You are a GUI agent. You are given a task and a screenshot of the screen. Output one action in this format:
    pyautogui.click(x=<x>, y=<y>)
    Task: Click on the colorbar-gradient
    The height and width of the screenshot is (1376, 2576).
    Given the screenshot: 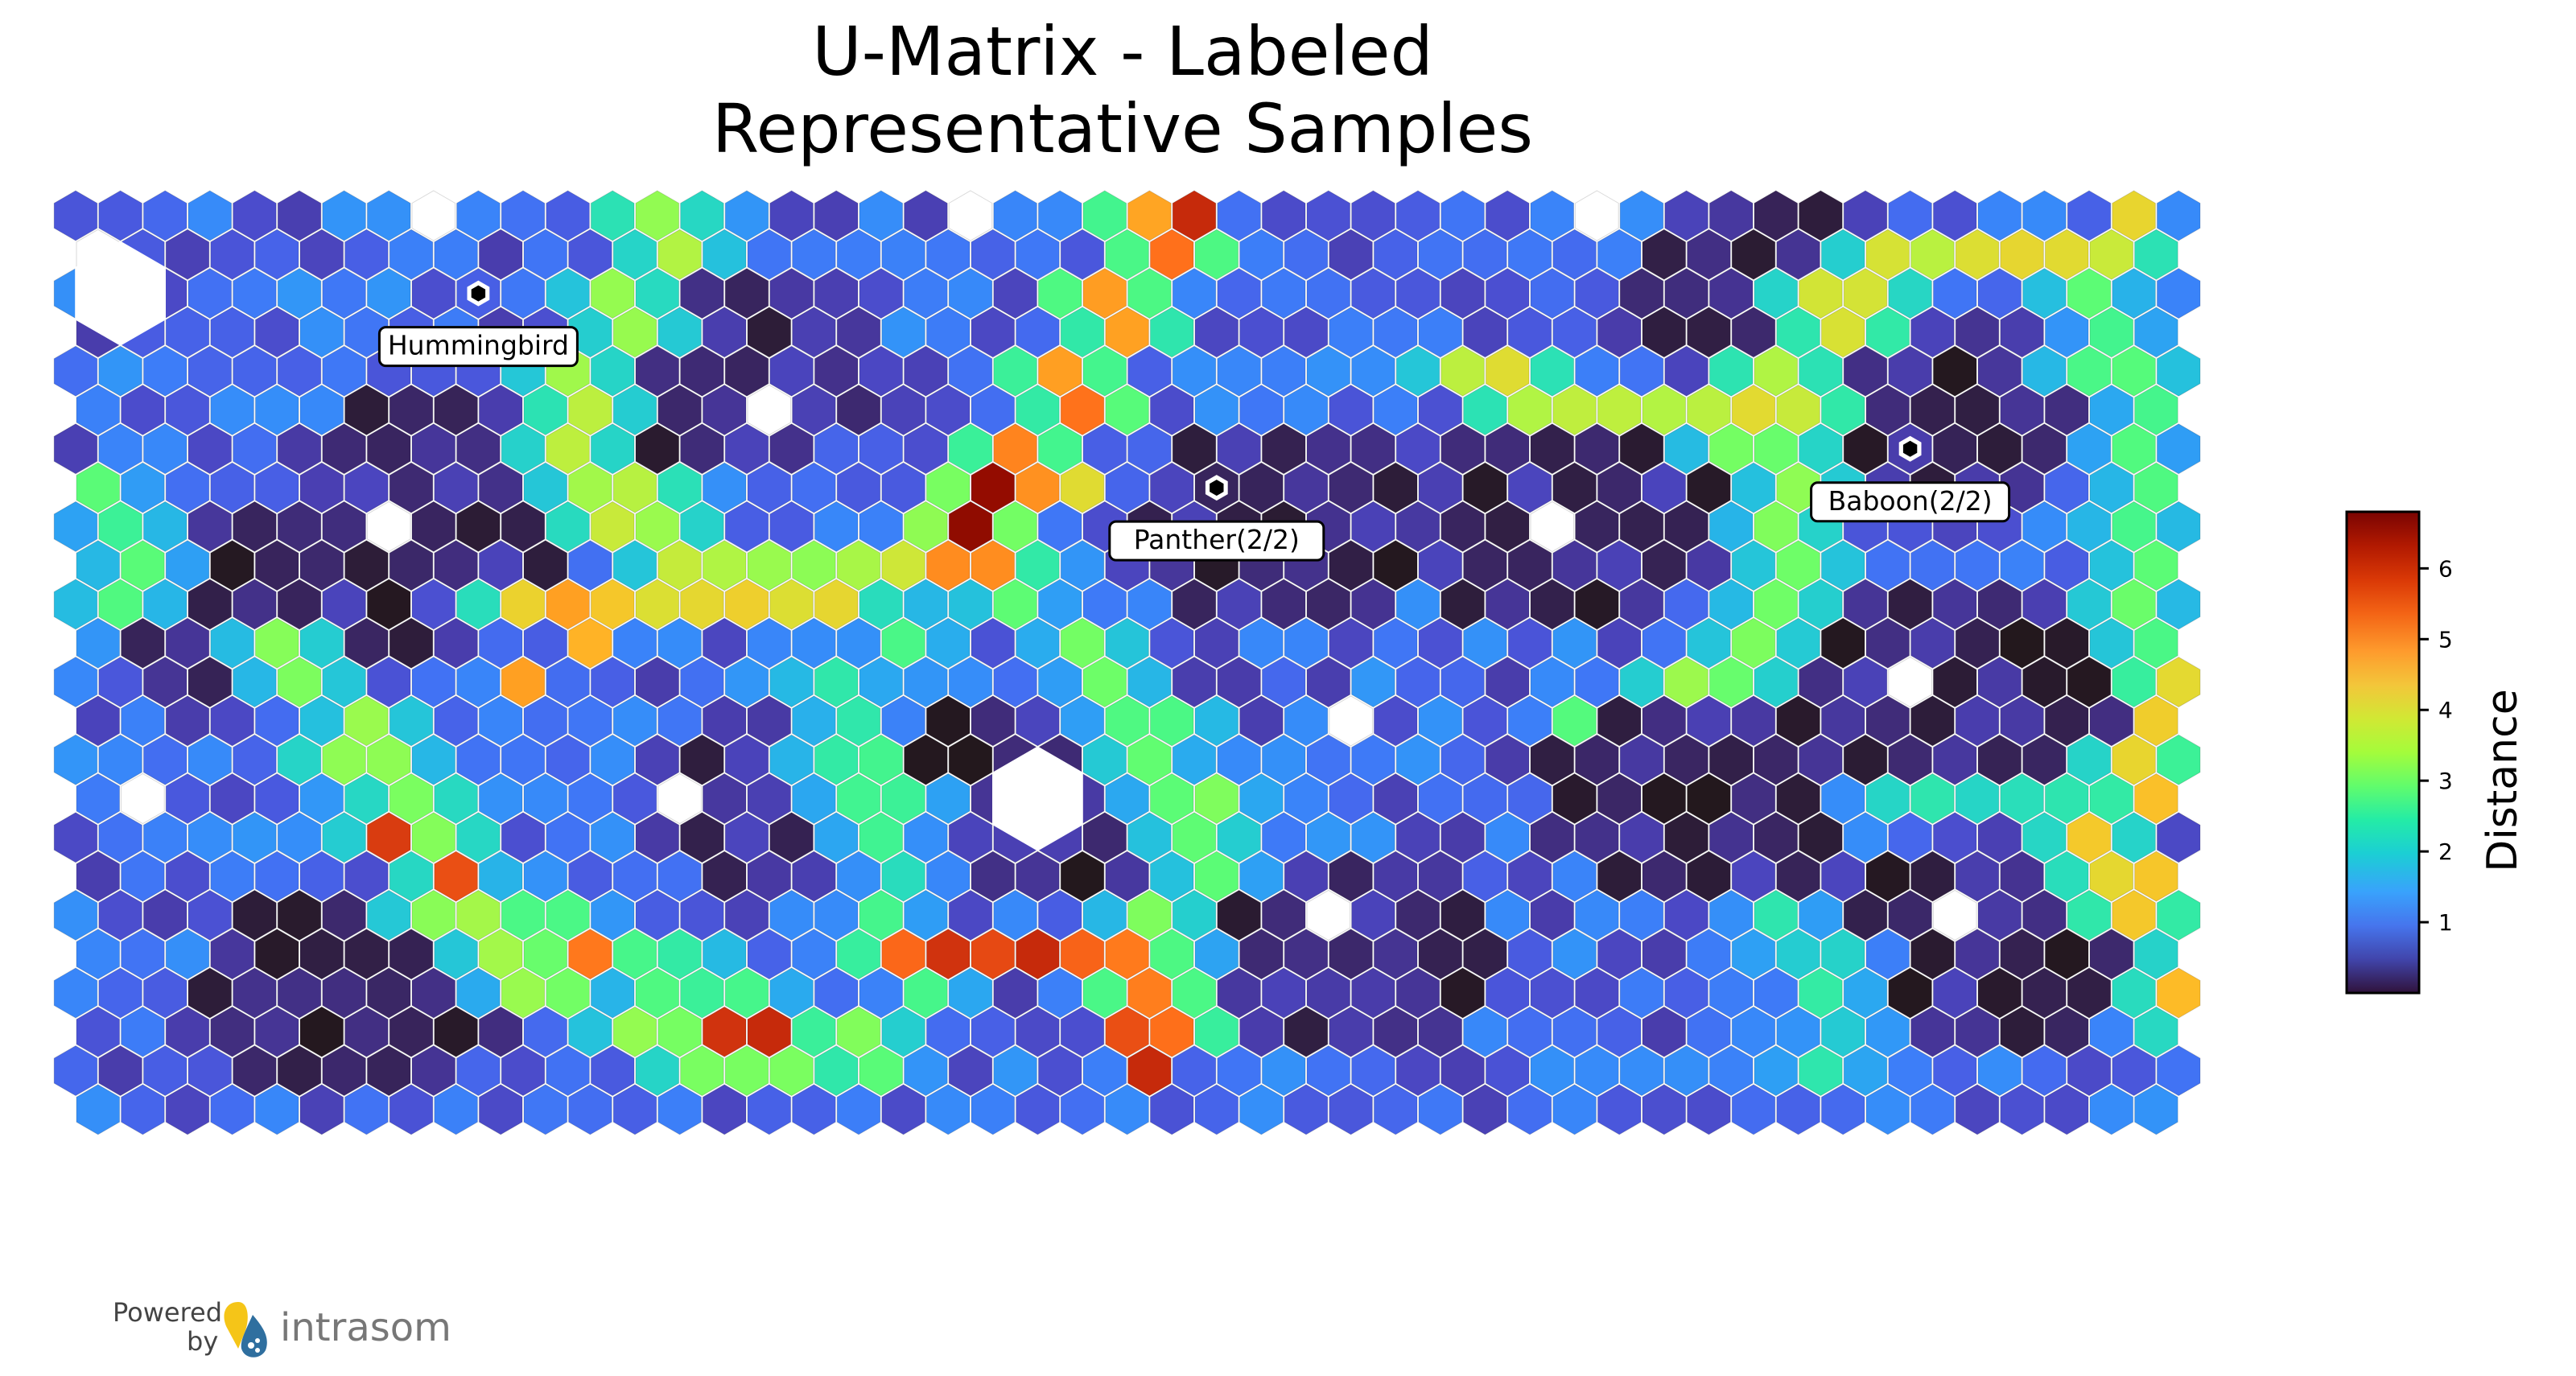 What is the action you would take?
    pyautogui.click(x=2383, y=753)
    